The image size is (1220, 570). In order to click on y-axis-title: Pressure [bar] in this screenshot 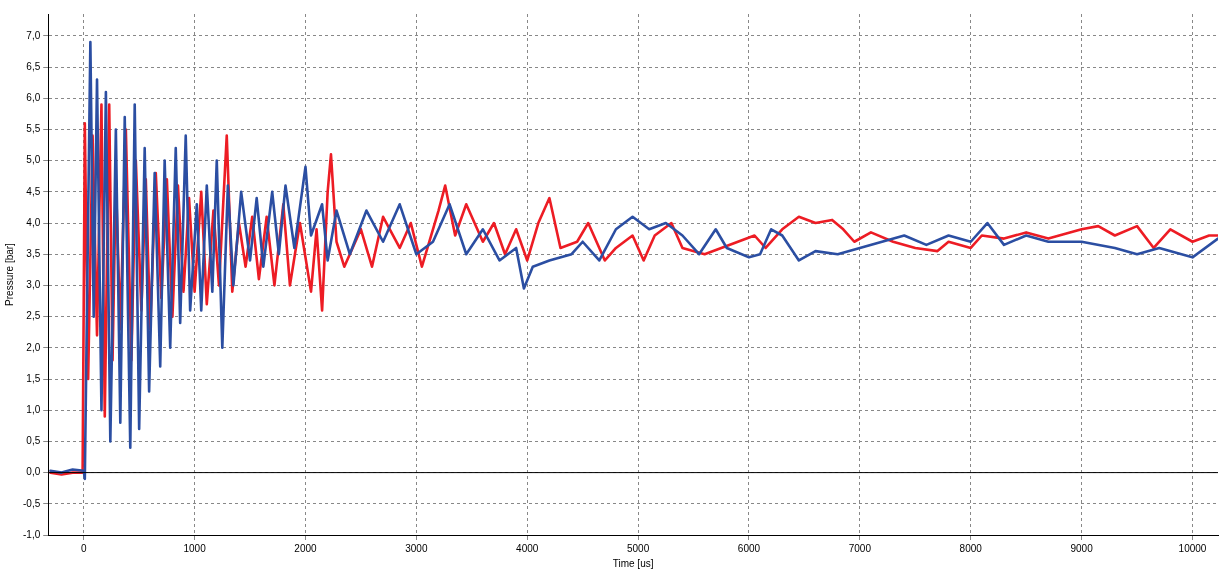, I will do `click(9, 274)`.